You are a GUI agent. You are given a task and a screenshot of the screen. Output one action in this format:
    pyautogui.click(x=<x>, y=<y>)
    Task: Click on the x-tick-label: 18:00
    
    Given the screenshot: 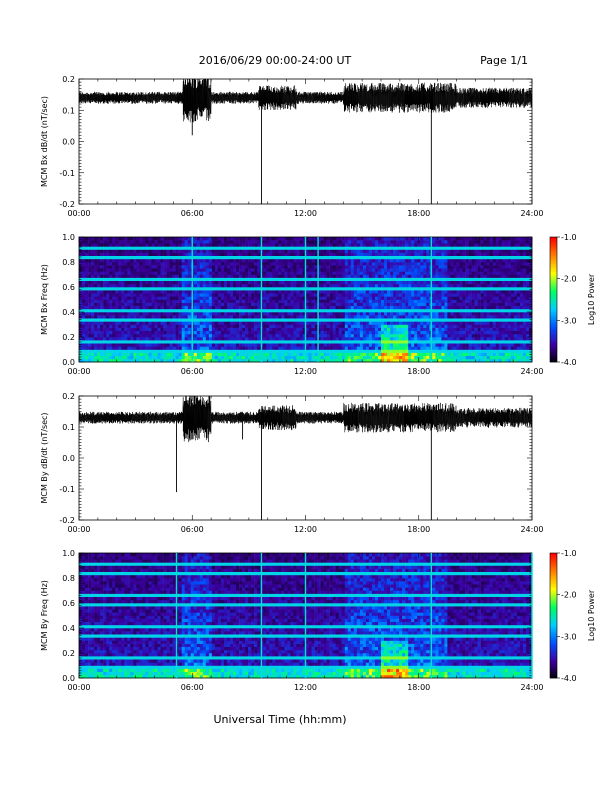 What is the action you would take?
    pyautogui.click(x=418, y=213)
    